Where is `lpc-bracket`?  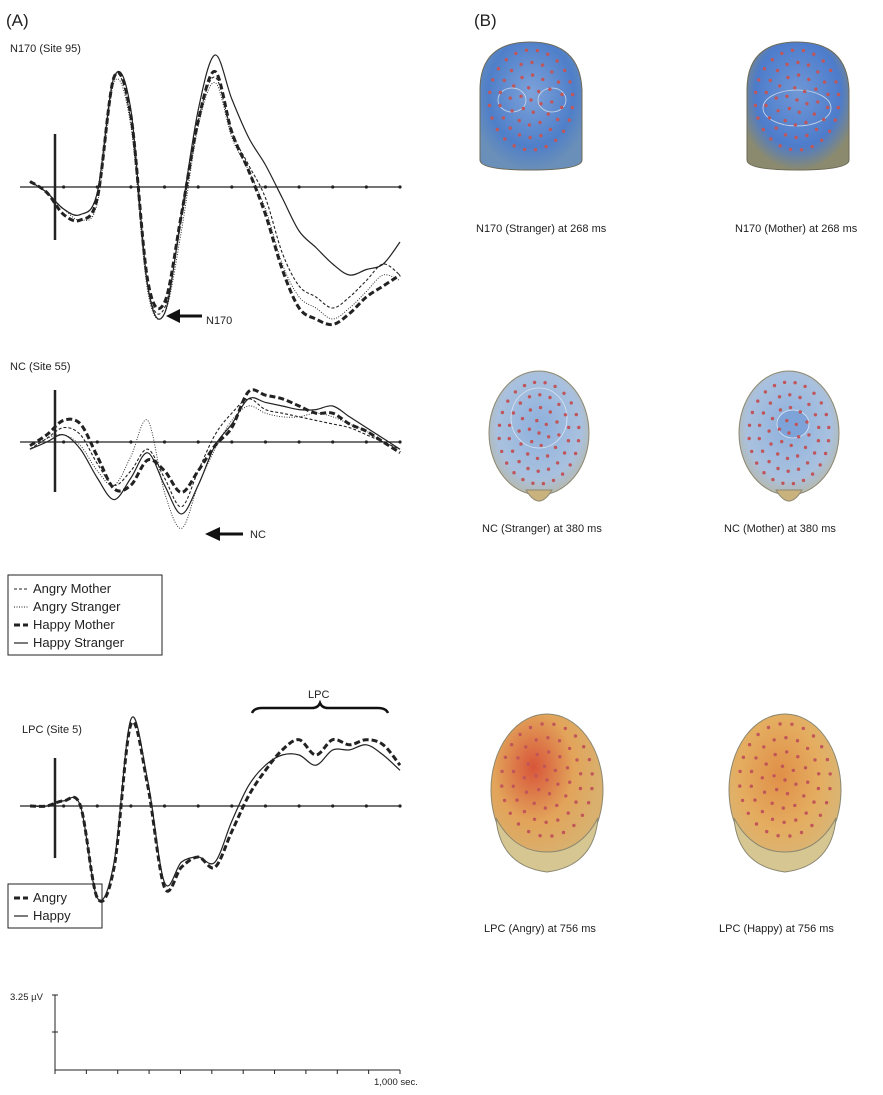 lpc-bracket is located at coordinates (320, 706).